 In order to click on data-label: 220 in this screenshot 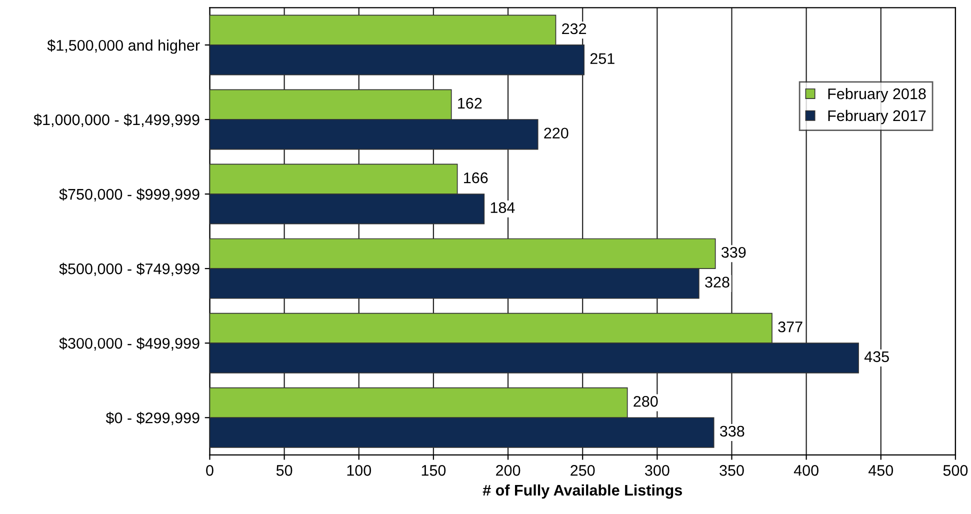, I will do `click(556, 133)`.